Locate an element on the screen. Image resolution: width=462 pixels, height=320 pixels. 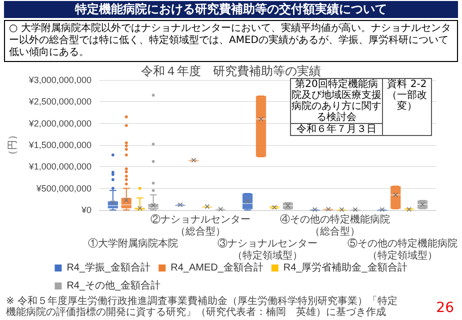
y-tick-label: ¥1,500,000,000 is located at coordinates (60, 145).